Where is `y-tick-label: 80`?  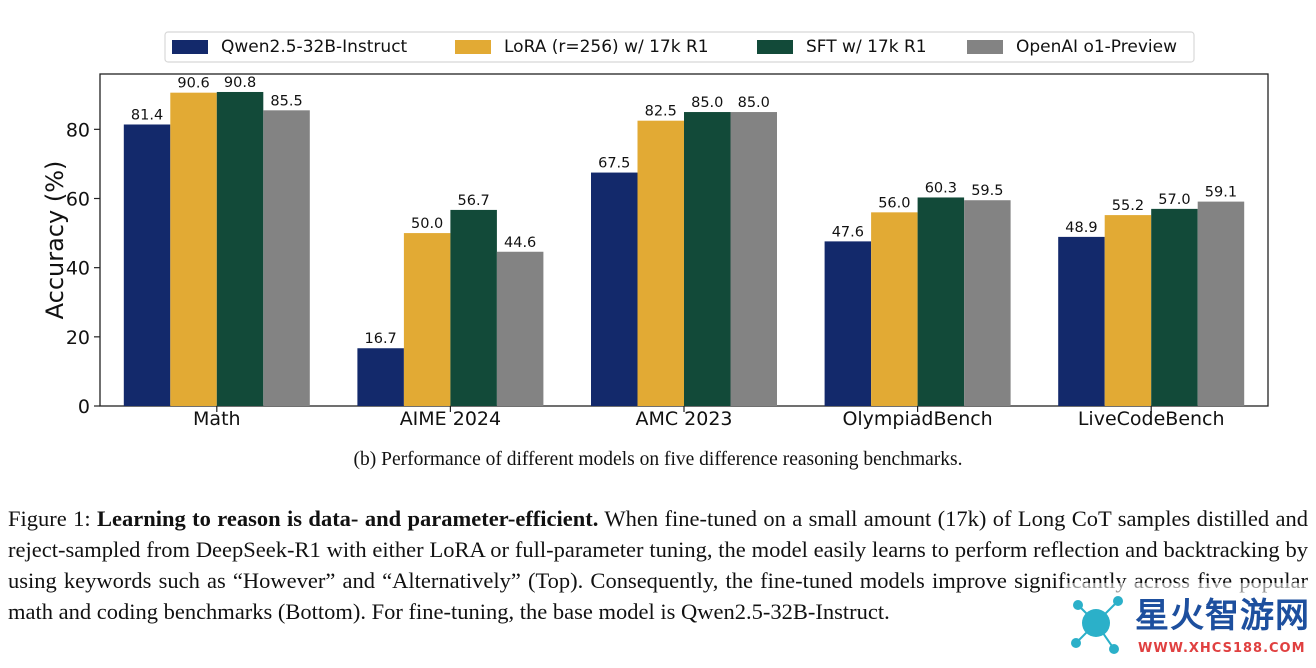
y-tick-label: 80 is located at coordinates (78, 130).